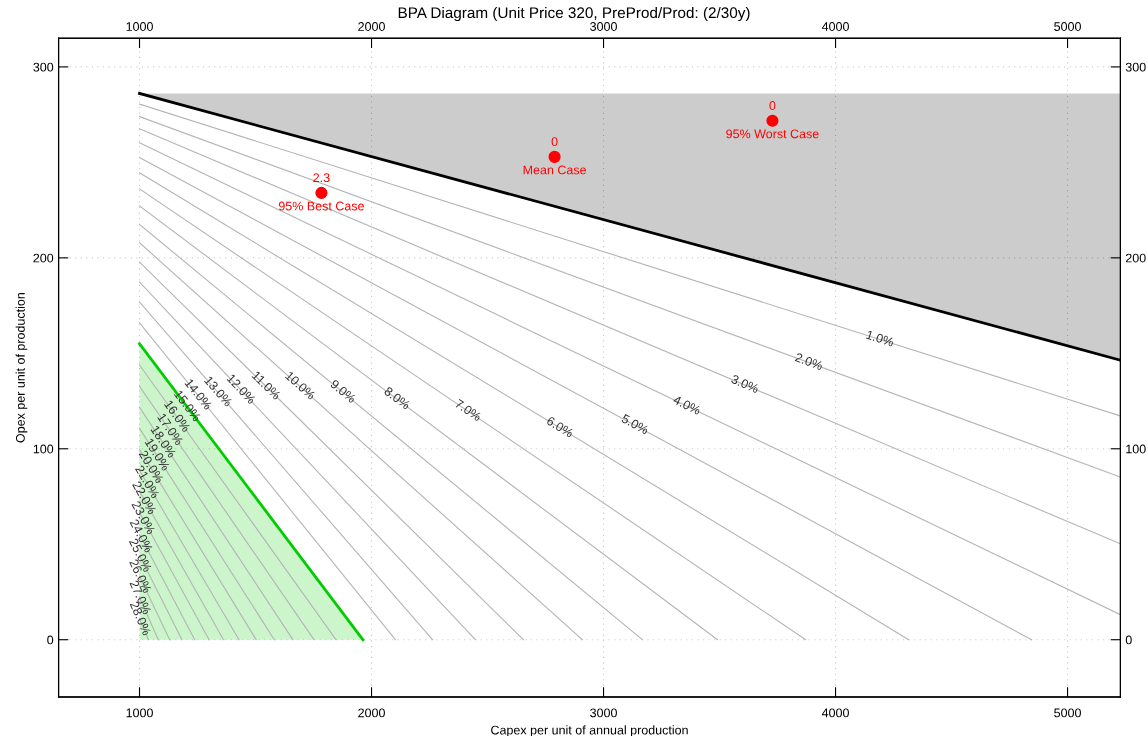  Describe the element at coordinates (745, 384) in the screenshot. I see `annotation: 3.0%` at that location.